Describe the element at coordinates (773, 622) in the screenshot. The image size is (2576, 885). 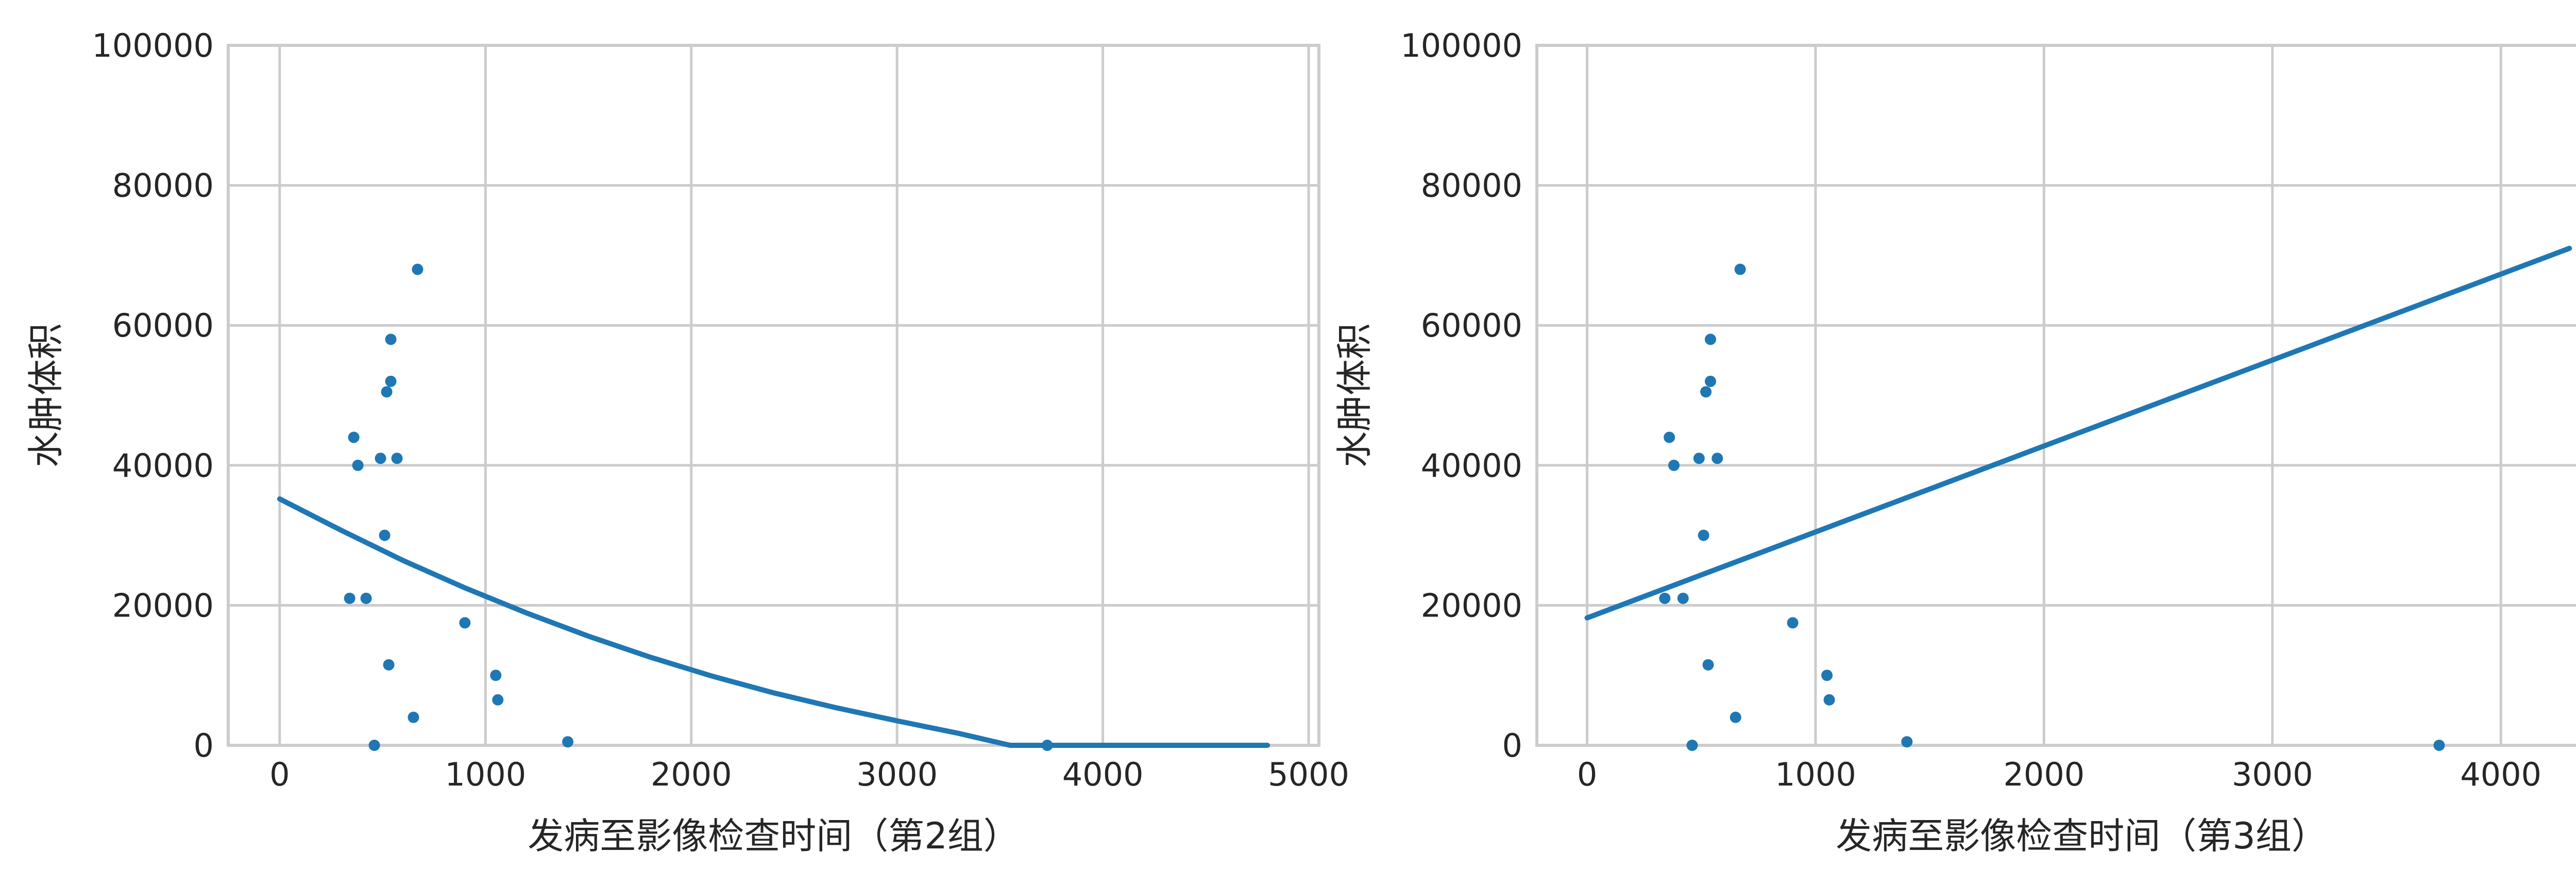
I see `fit-line` at that location.